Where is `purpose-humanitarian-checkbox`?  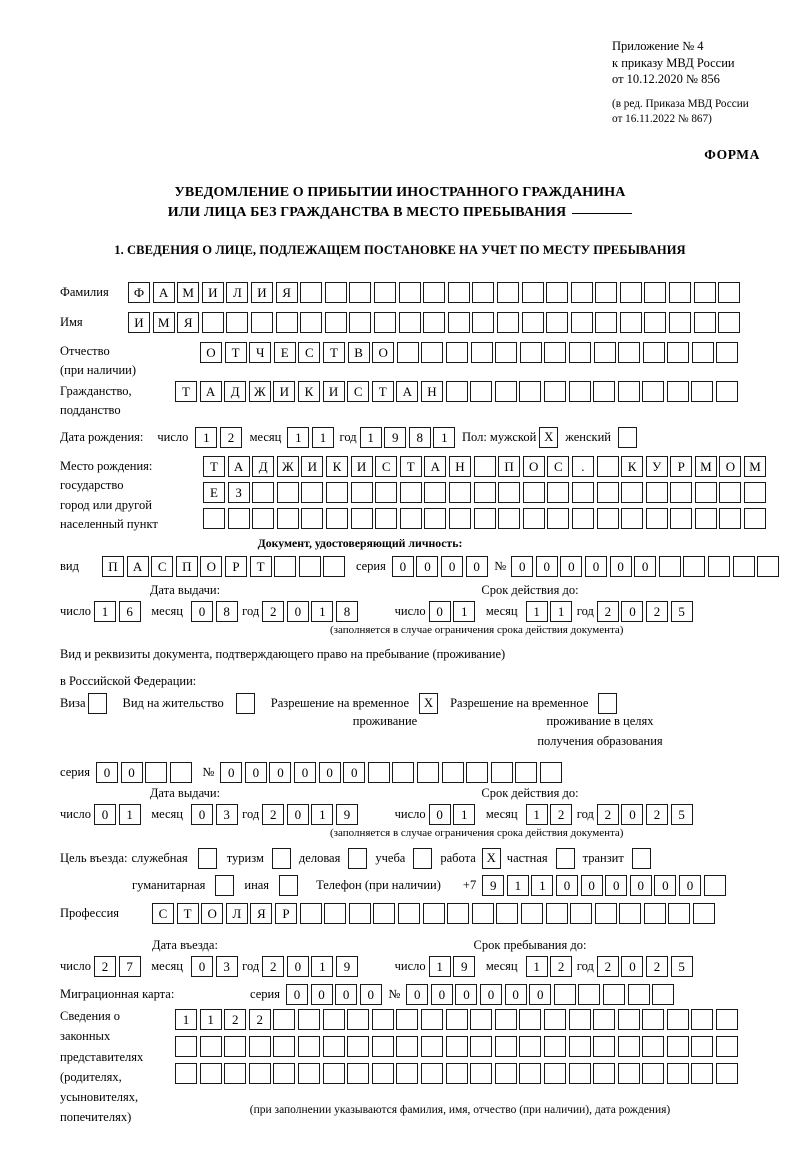 purpose-humanitarian-checkbox is located at coordinates (225, 885).